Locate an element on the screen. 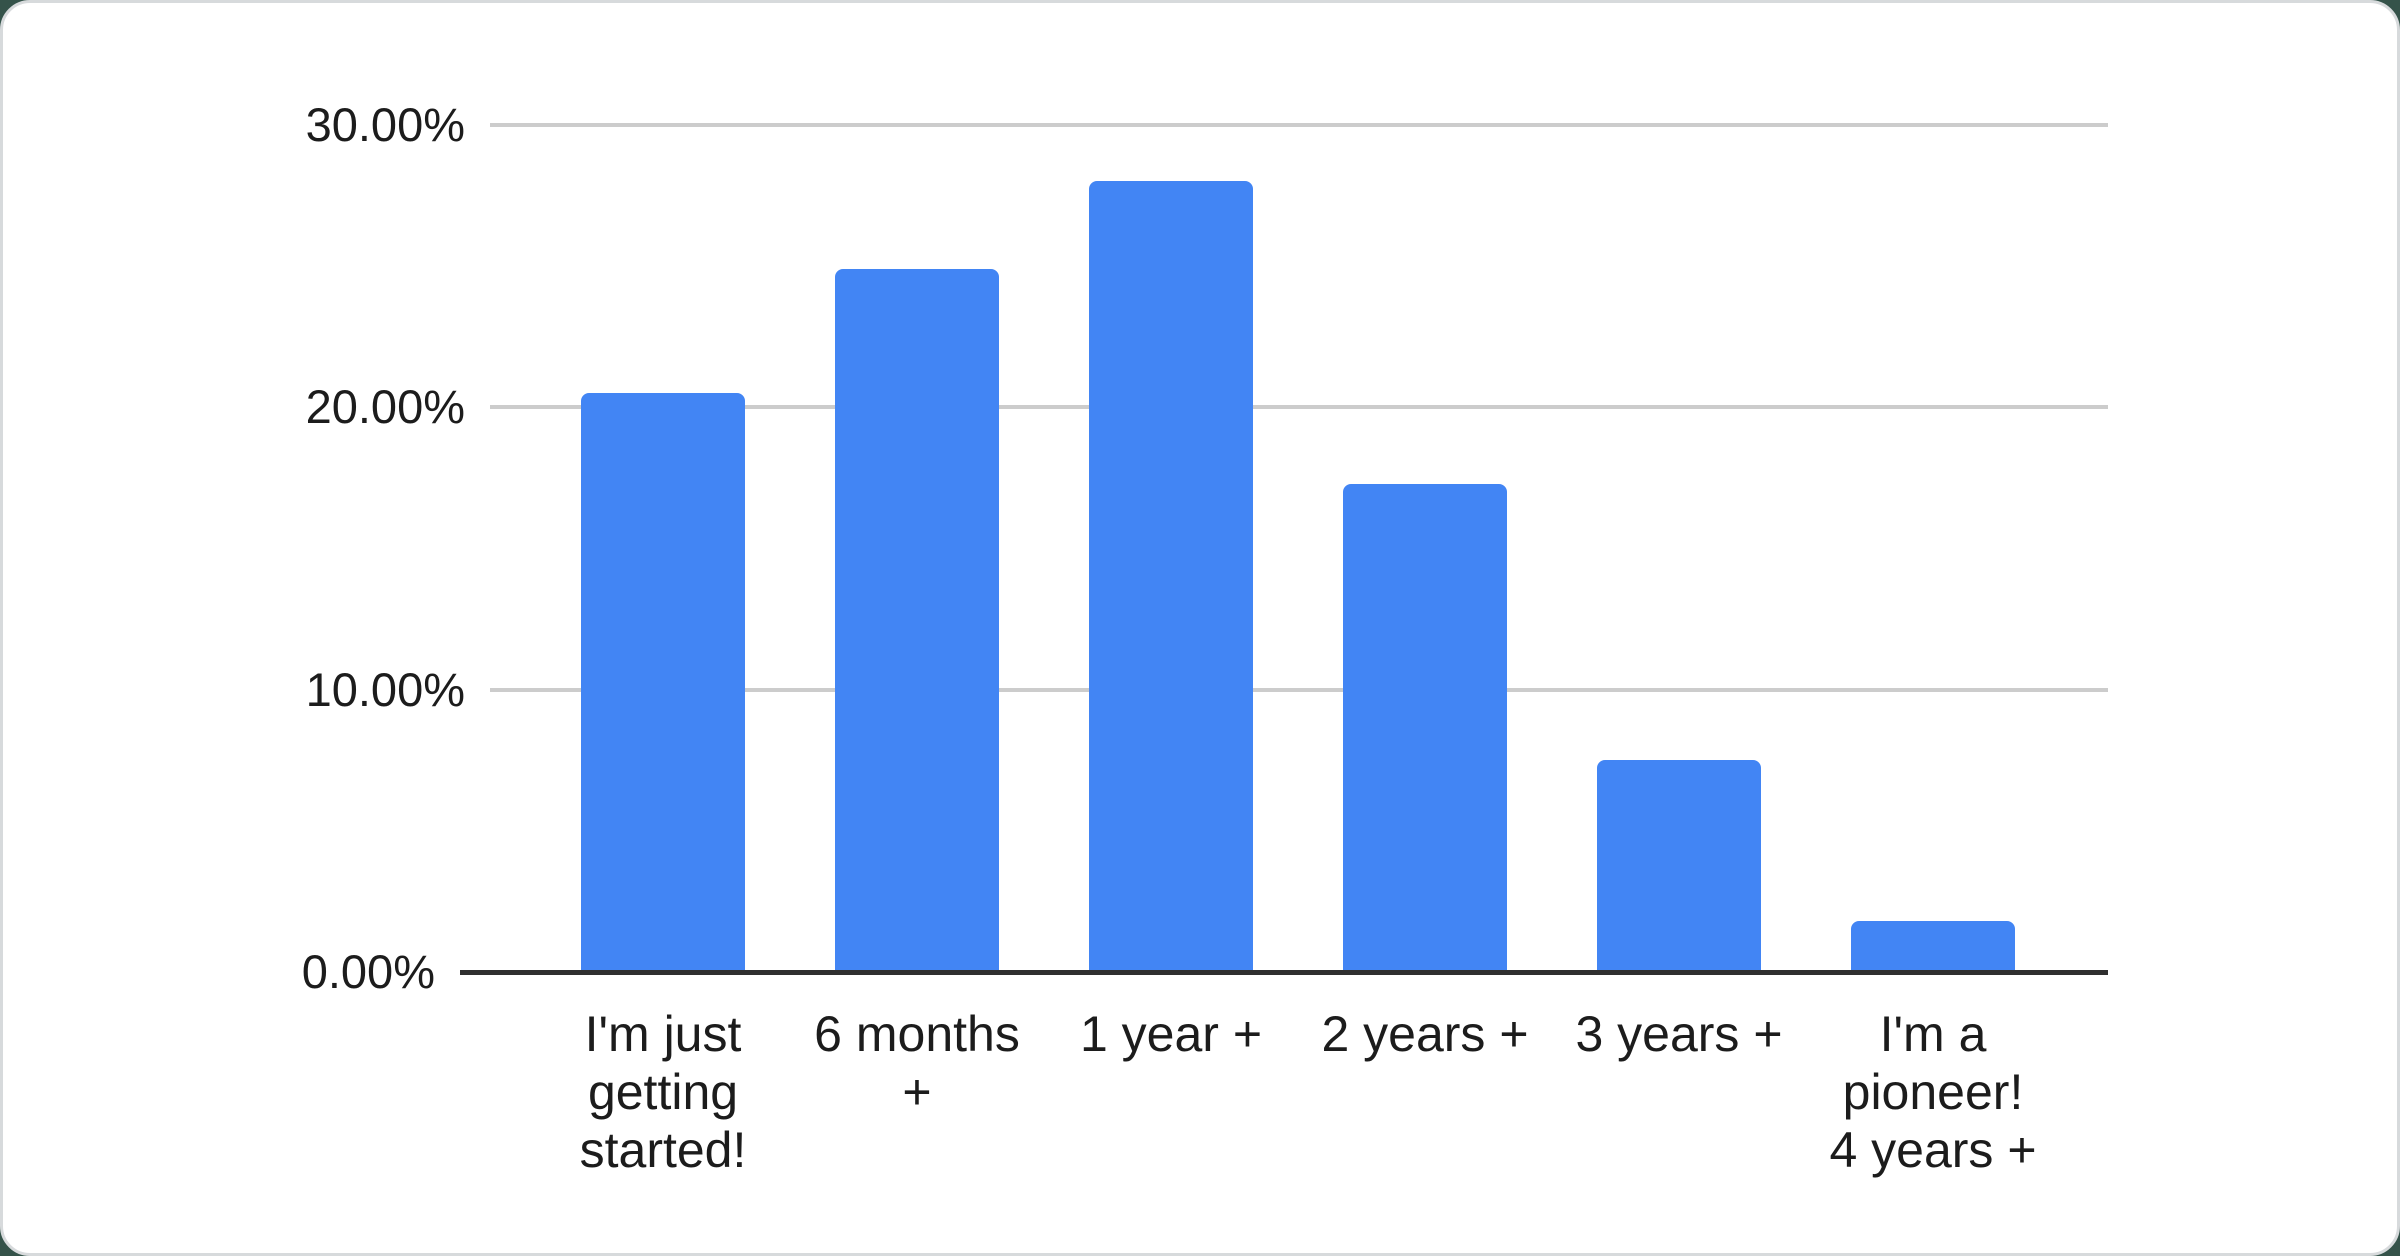  x-axis-baseline is located at coordinates (1284, 972).